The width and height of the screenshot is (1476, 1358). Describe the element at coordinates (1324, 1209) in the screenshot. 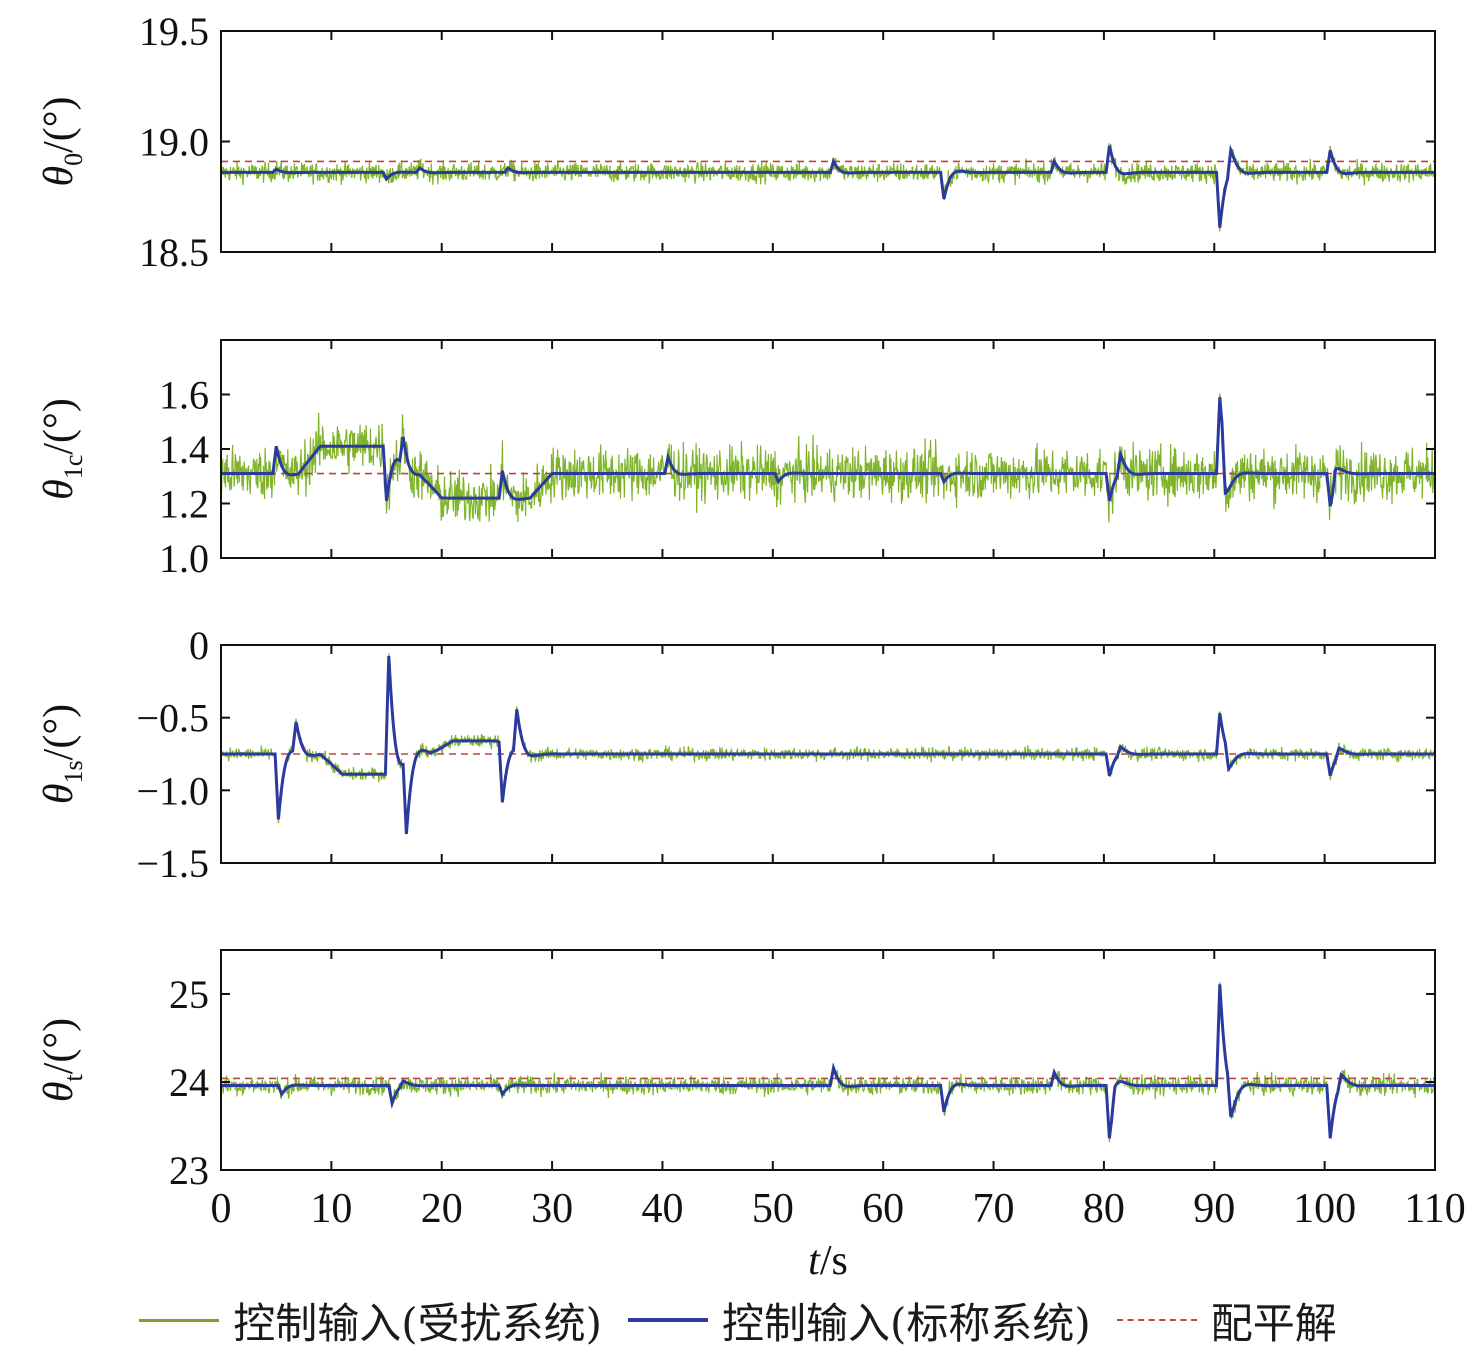

I see `x-tick-label-10: 100` at that location.